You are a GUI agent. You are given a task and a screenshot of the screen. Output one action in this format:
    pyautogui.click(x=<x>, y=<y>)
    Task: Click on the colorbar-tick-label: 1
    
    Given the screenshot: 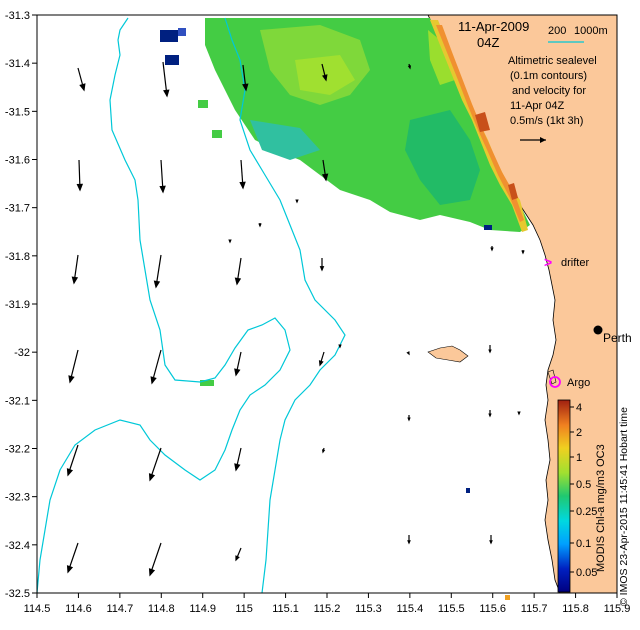 What is the action you would take?
    pyautogui.click(x=579, y=458)
    